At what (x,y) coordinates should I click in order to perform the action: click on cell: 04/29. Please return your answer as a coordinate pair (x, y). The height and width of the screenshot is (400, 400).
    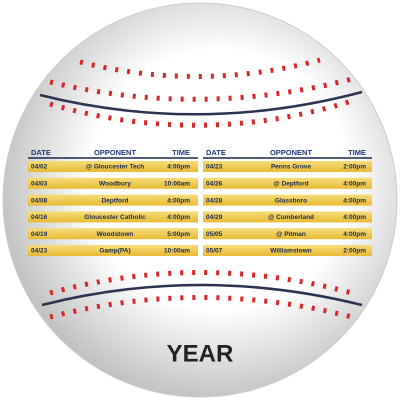
    Looking at the image, I should click on (214, 217).